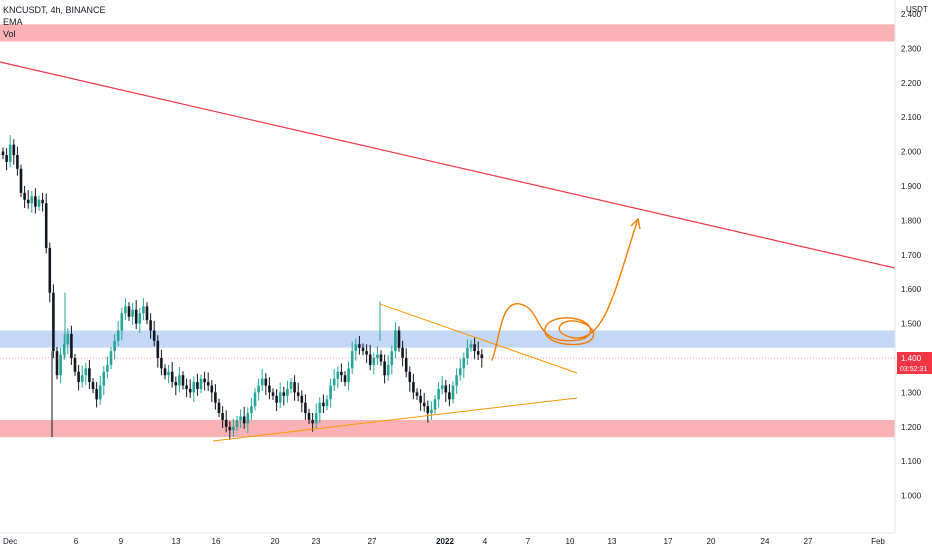 Image resolution: width=932 pixels, height=550 pixels. I want to click on time-tick-label: 4, so click(485, 541).